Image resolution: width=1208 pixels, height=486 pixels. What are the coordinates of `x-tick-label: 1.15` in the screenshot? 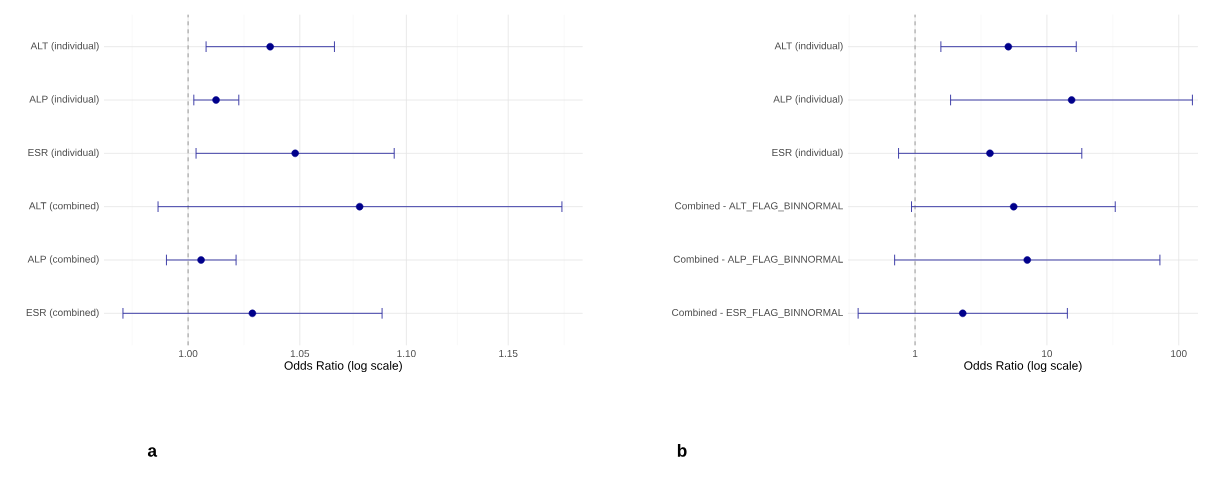 It's located at (508, 354).